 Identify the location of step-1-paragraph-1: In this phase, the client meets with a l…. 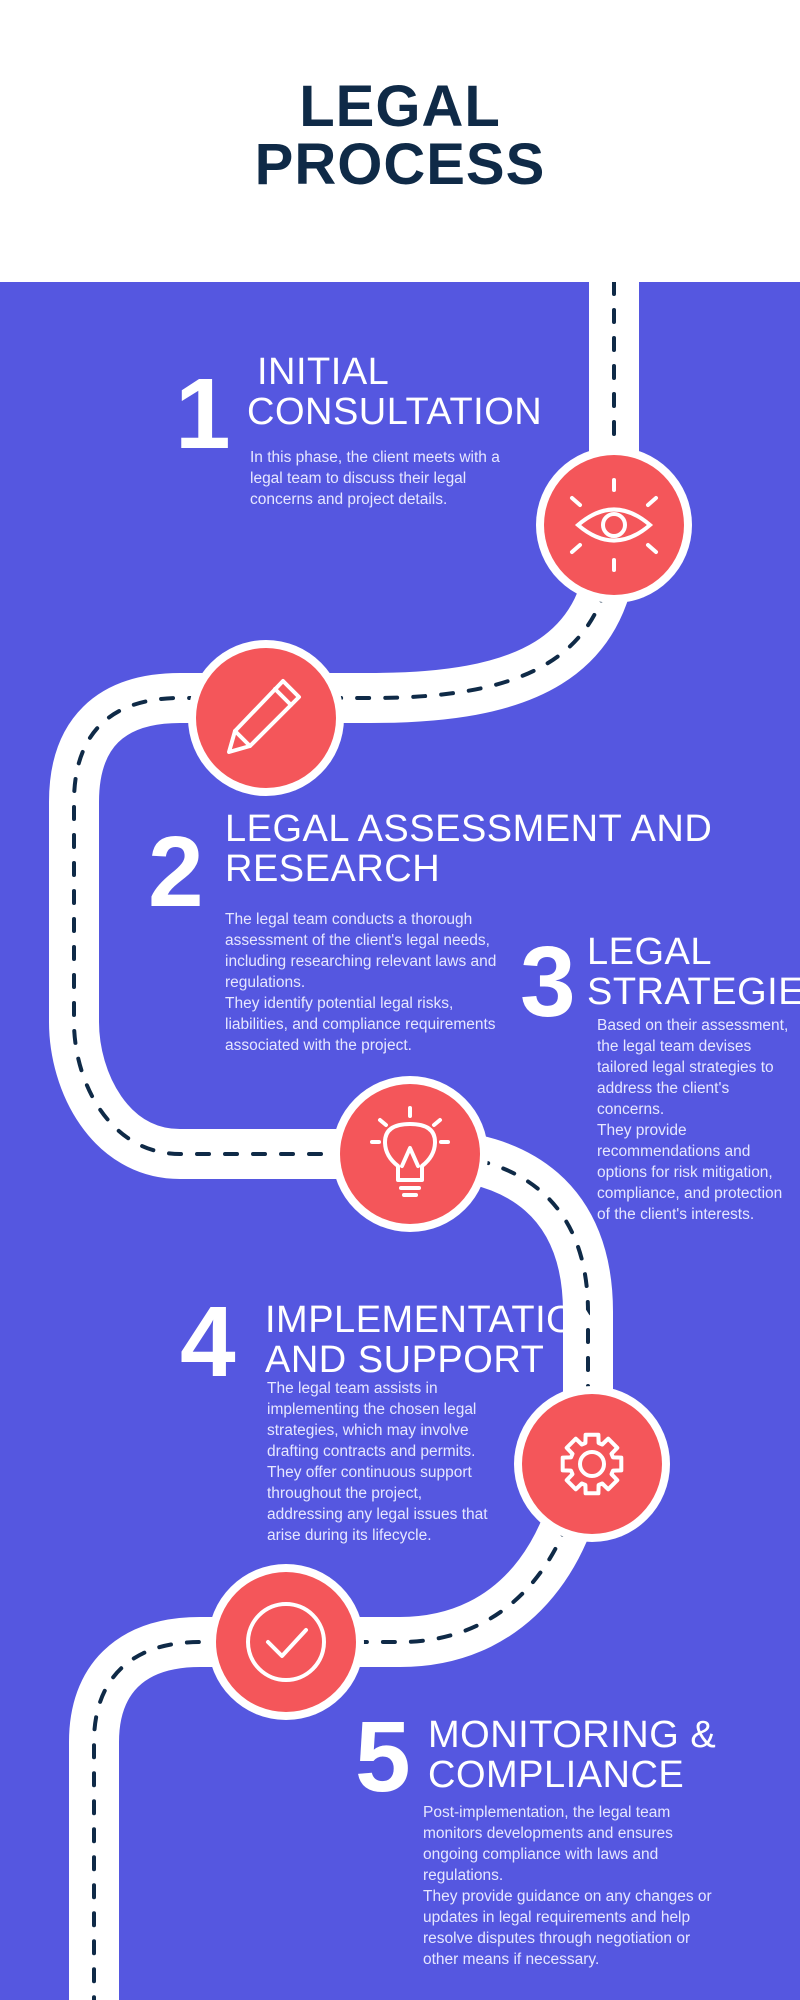
(375, 478).